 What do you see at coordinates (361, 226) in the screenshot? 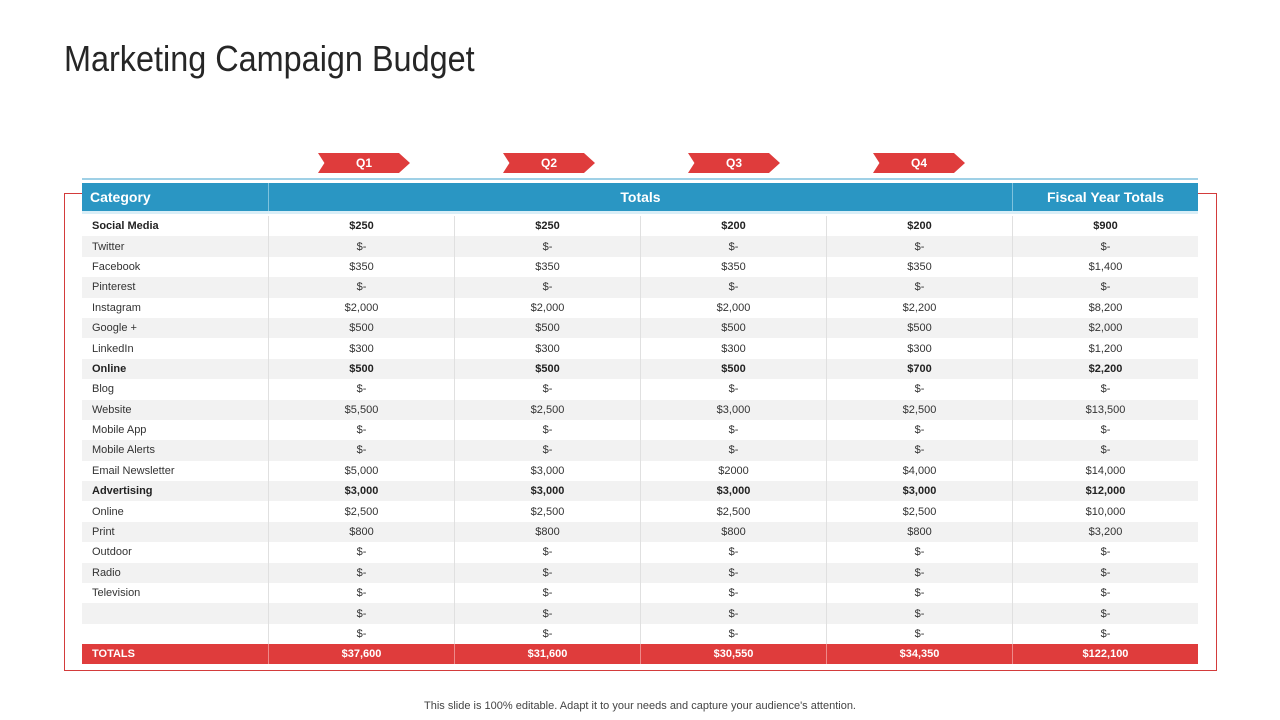
I see `table-cell: $250` at bounding box center [361, 226].